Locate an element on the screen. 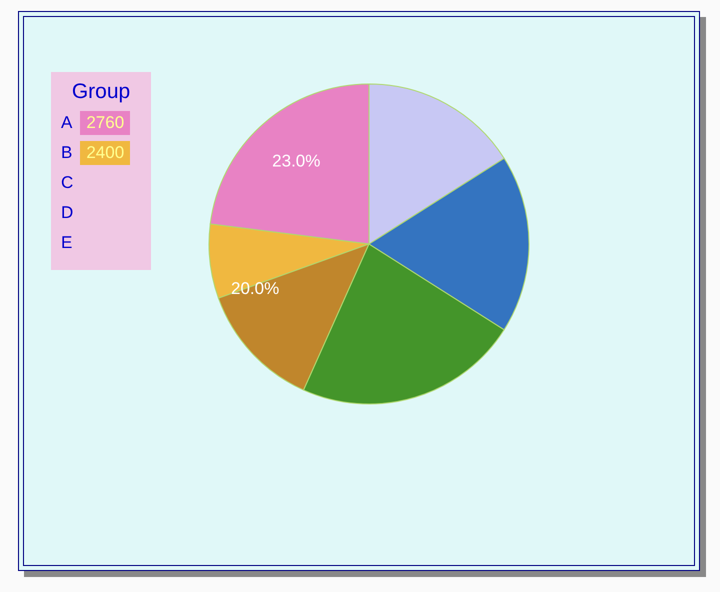 This screenshot has height=592, width=720. legend-label: B is located at coordinates (66, 153).